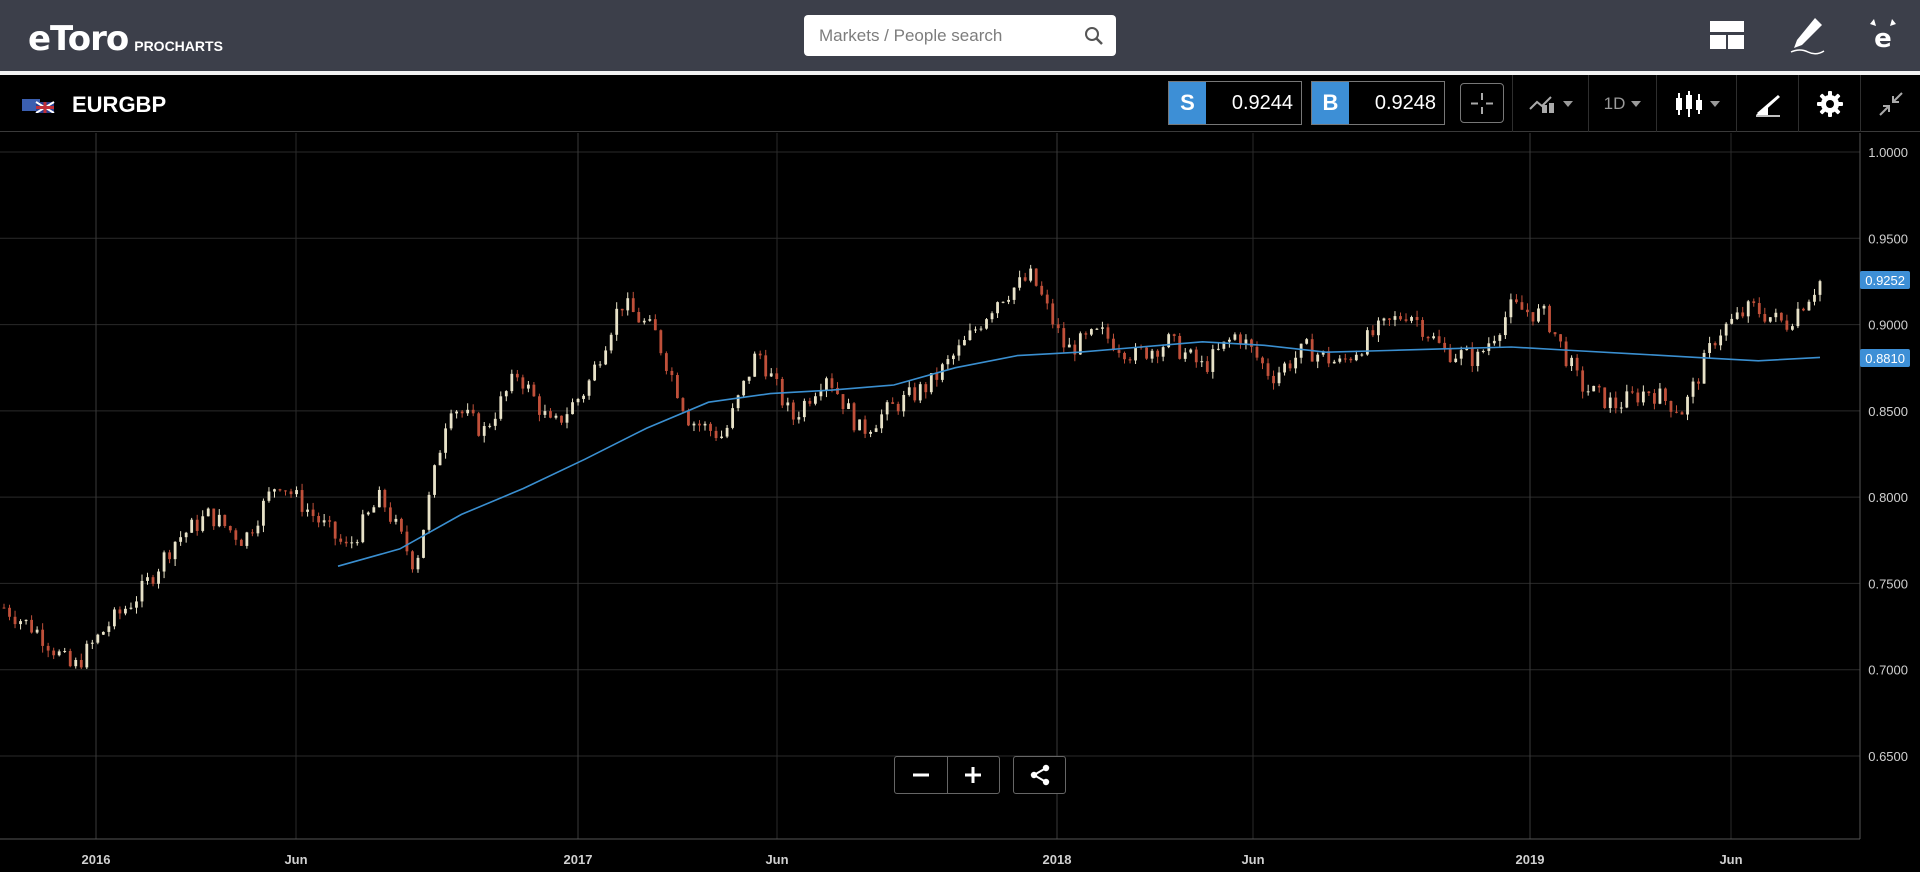 The width and height of the screenshot is (1920, 872). I want to click on buy-button: B 0.9248, so click(1378, 103).